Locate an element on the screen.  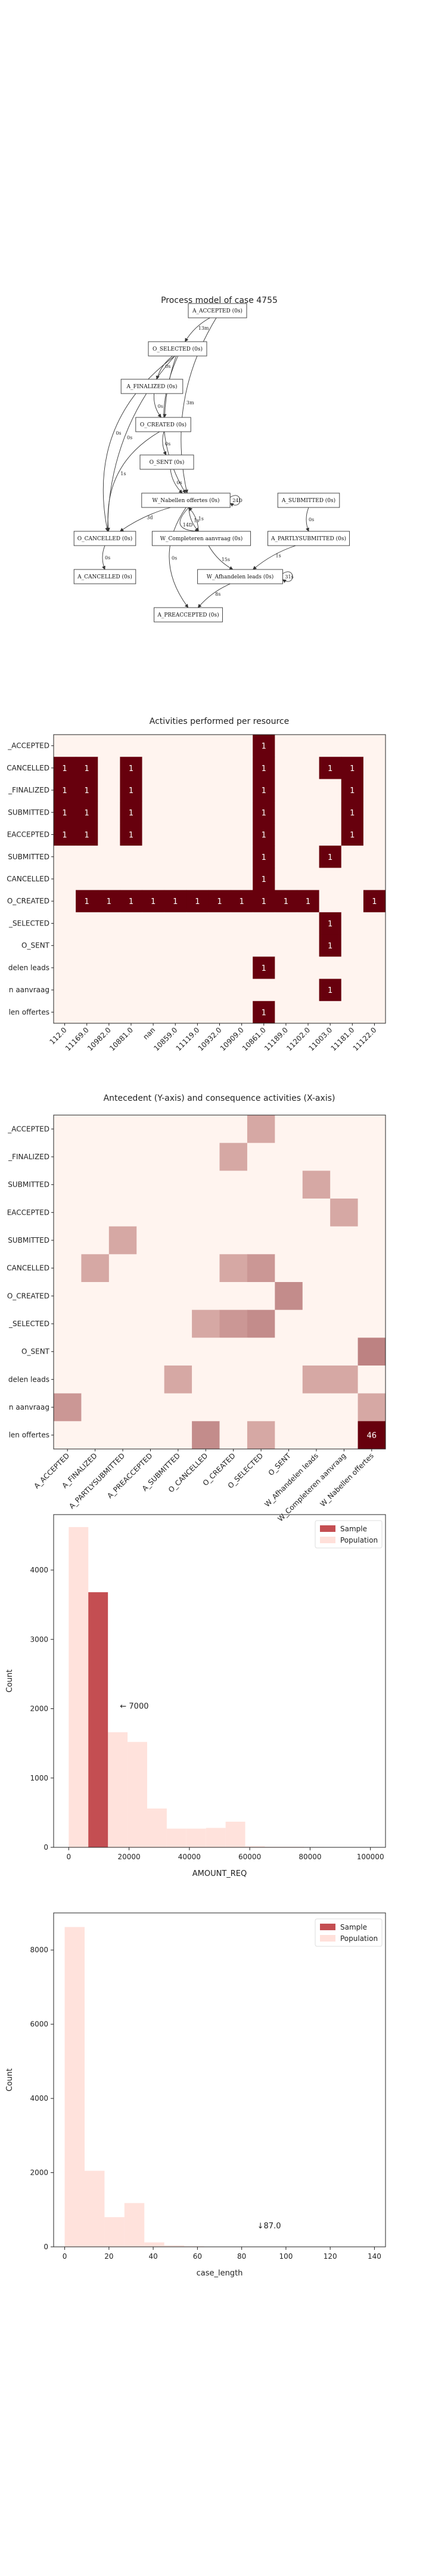
x-tick-label: 20 is located at coordinates (108, 2257).